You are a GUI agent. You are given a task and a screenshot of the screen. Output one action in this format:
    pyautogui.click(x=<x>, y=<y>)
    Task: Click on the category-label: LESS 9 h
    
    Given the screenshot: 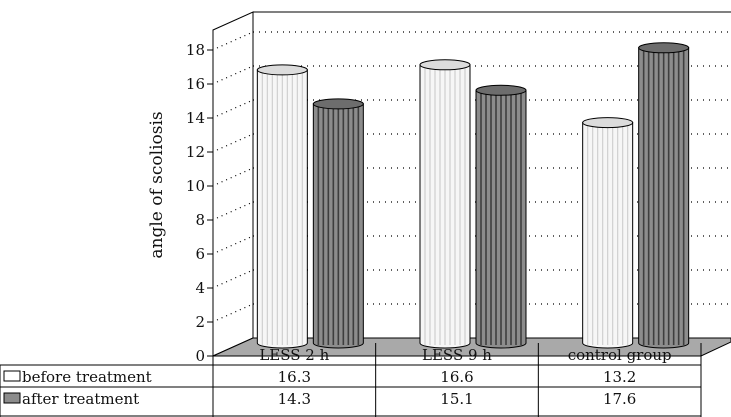 What is the action you would take?
    pyautogui.click(x=457, y=355)
    